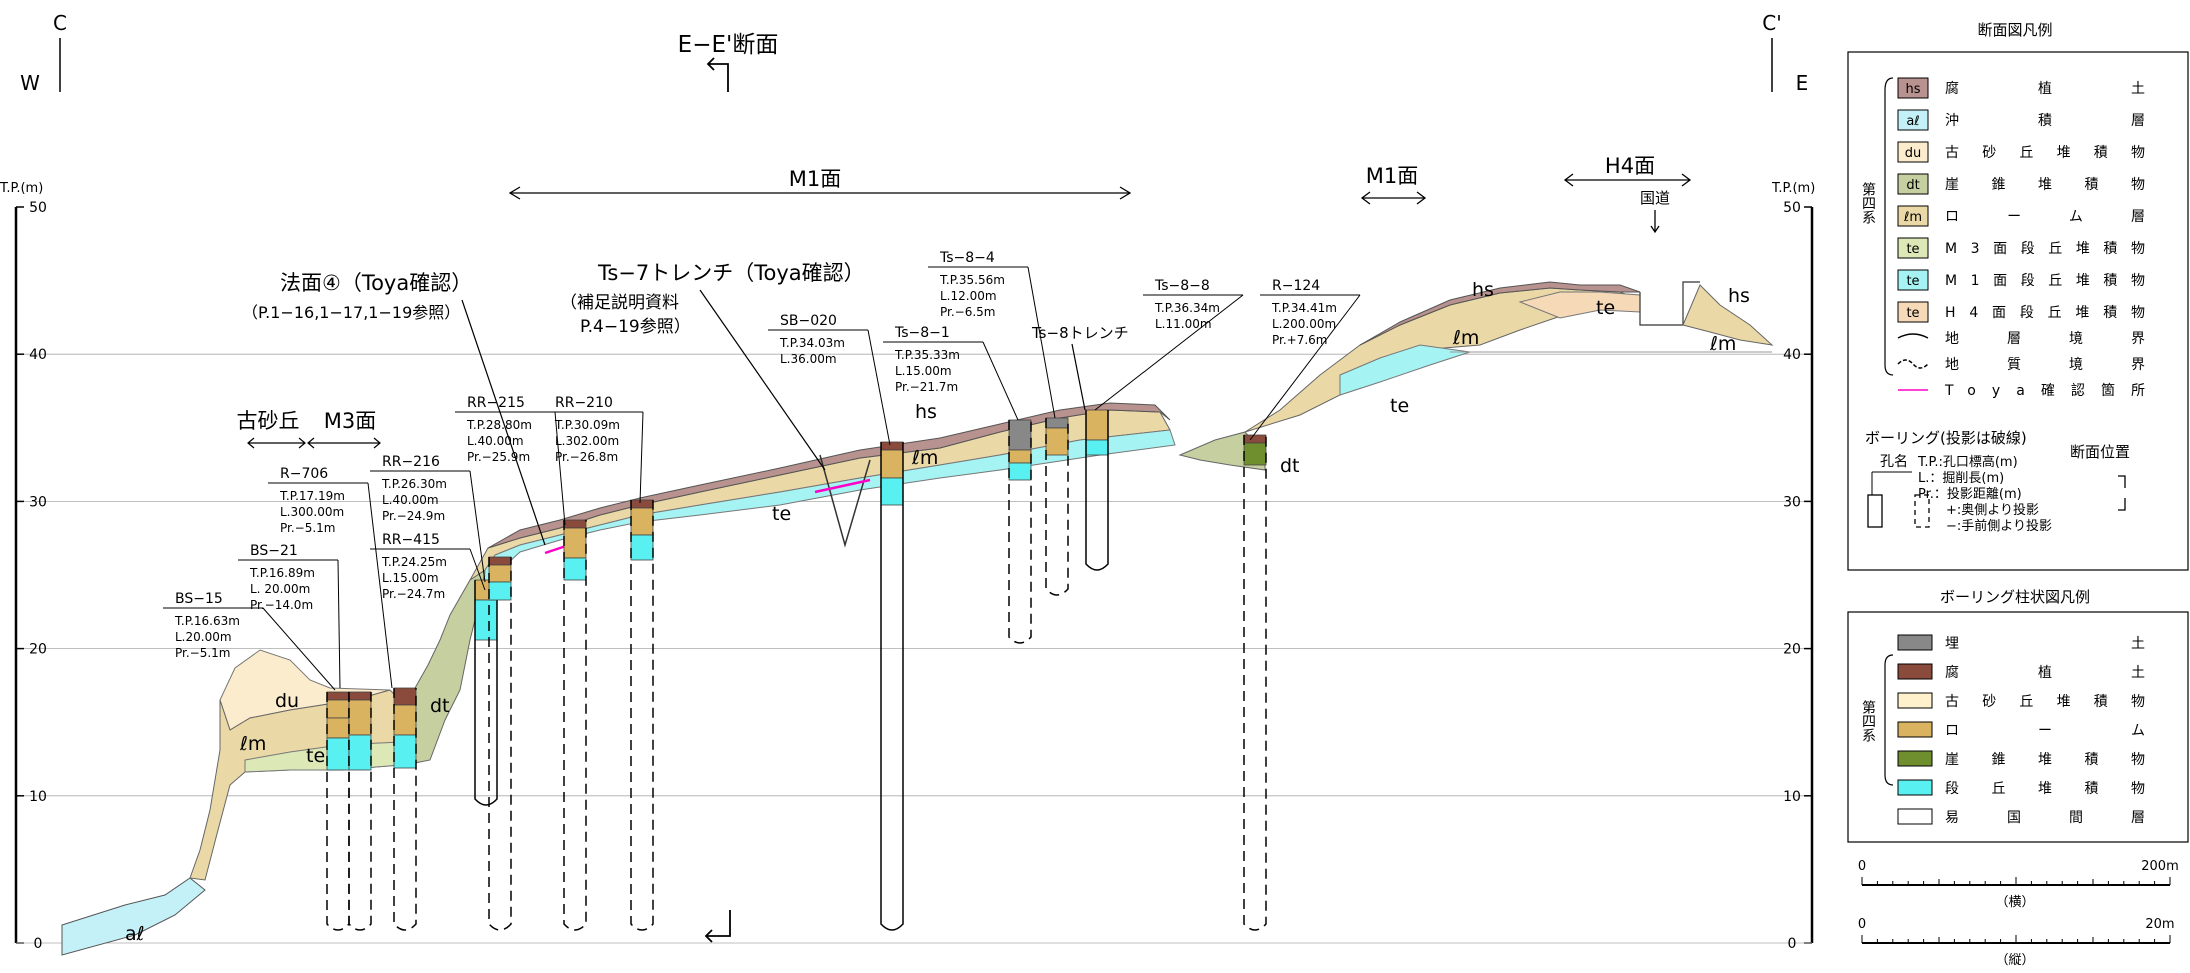 The height and width of the screenshot is (973, 2190). I want to click on unit-terrace-m1-right, so click(1405, 370).